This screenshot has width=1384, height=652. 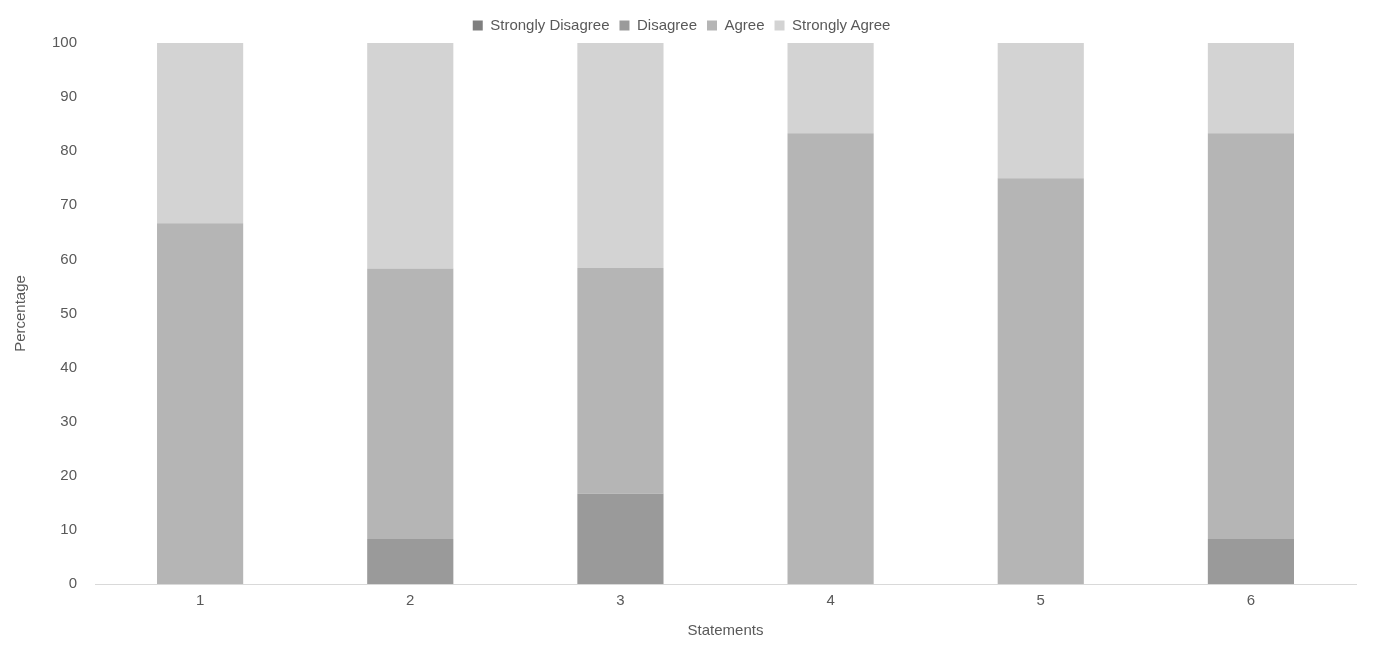 What do you see at coordinates (550, 24) in the screenshot?
I see `legend-label: Strongly Disagree` at bounding box center [550, 24].